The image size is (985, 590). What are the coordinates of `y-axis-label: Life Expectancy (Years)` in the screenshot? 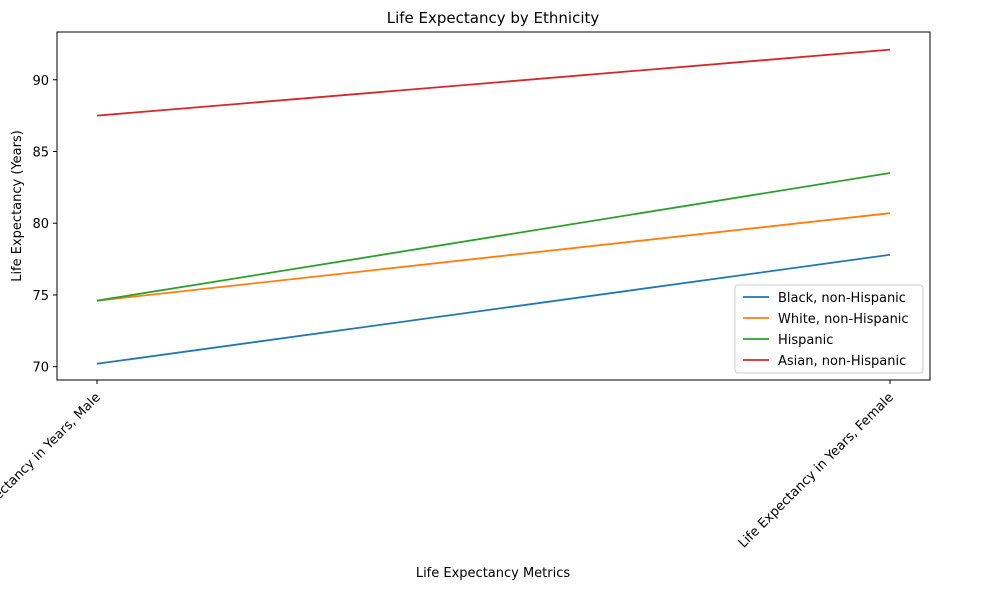 It's located at (17, 206).